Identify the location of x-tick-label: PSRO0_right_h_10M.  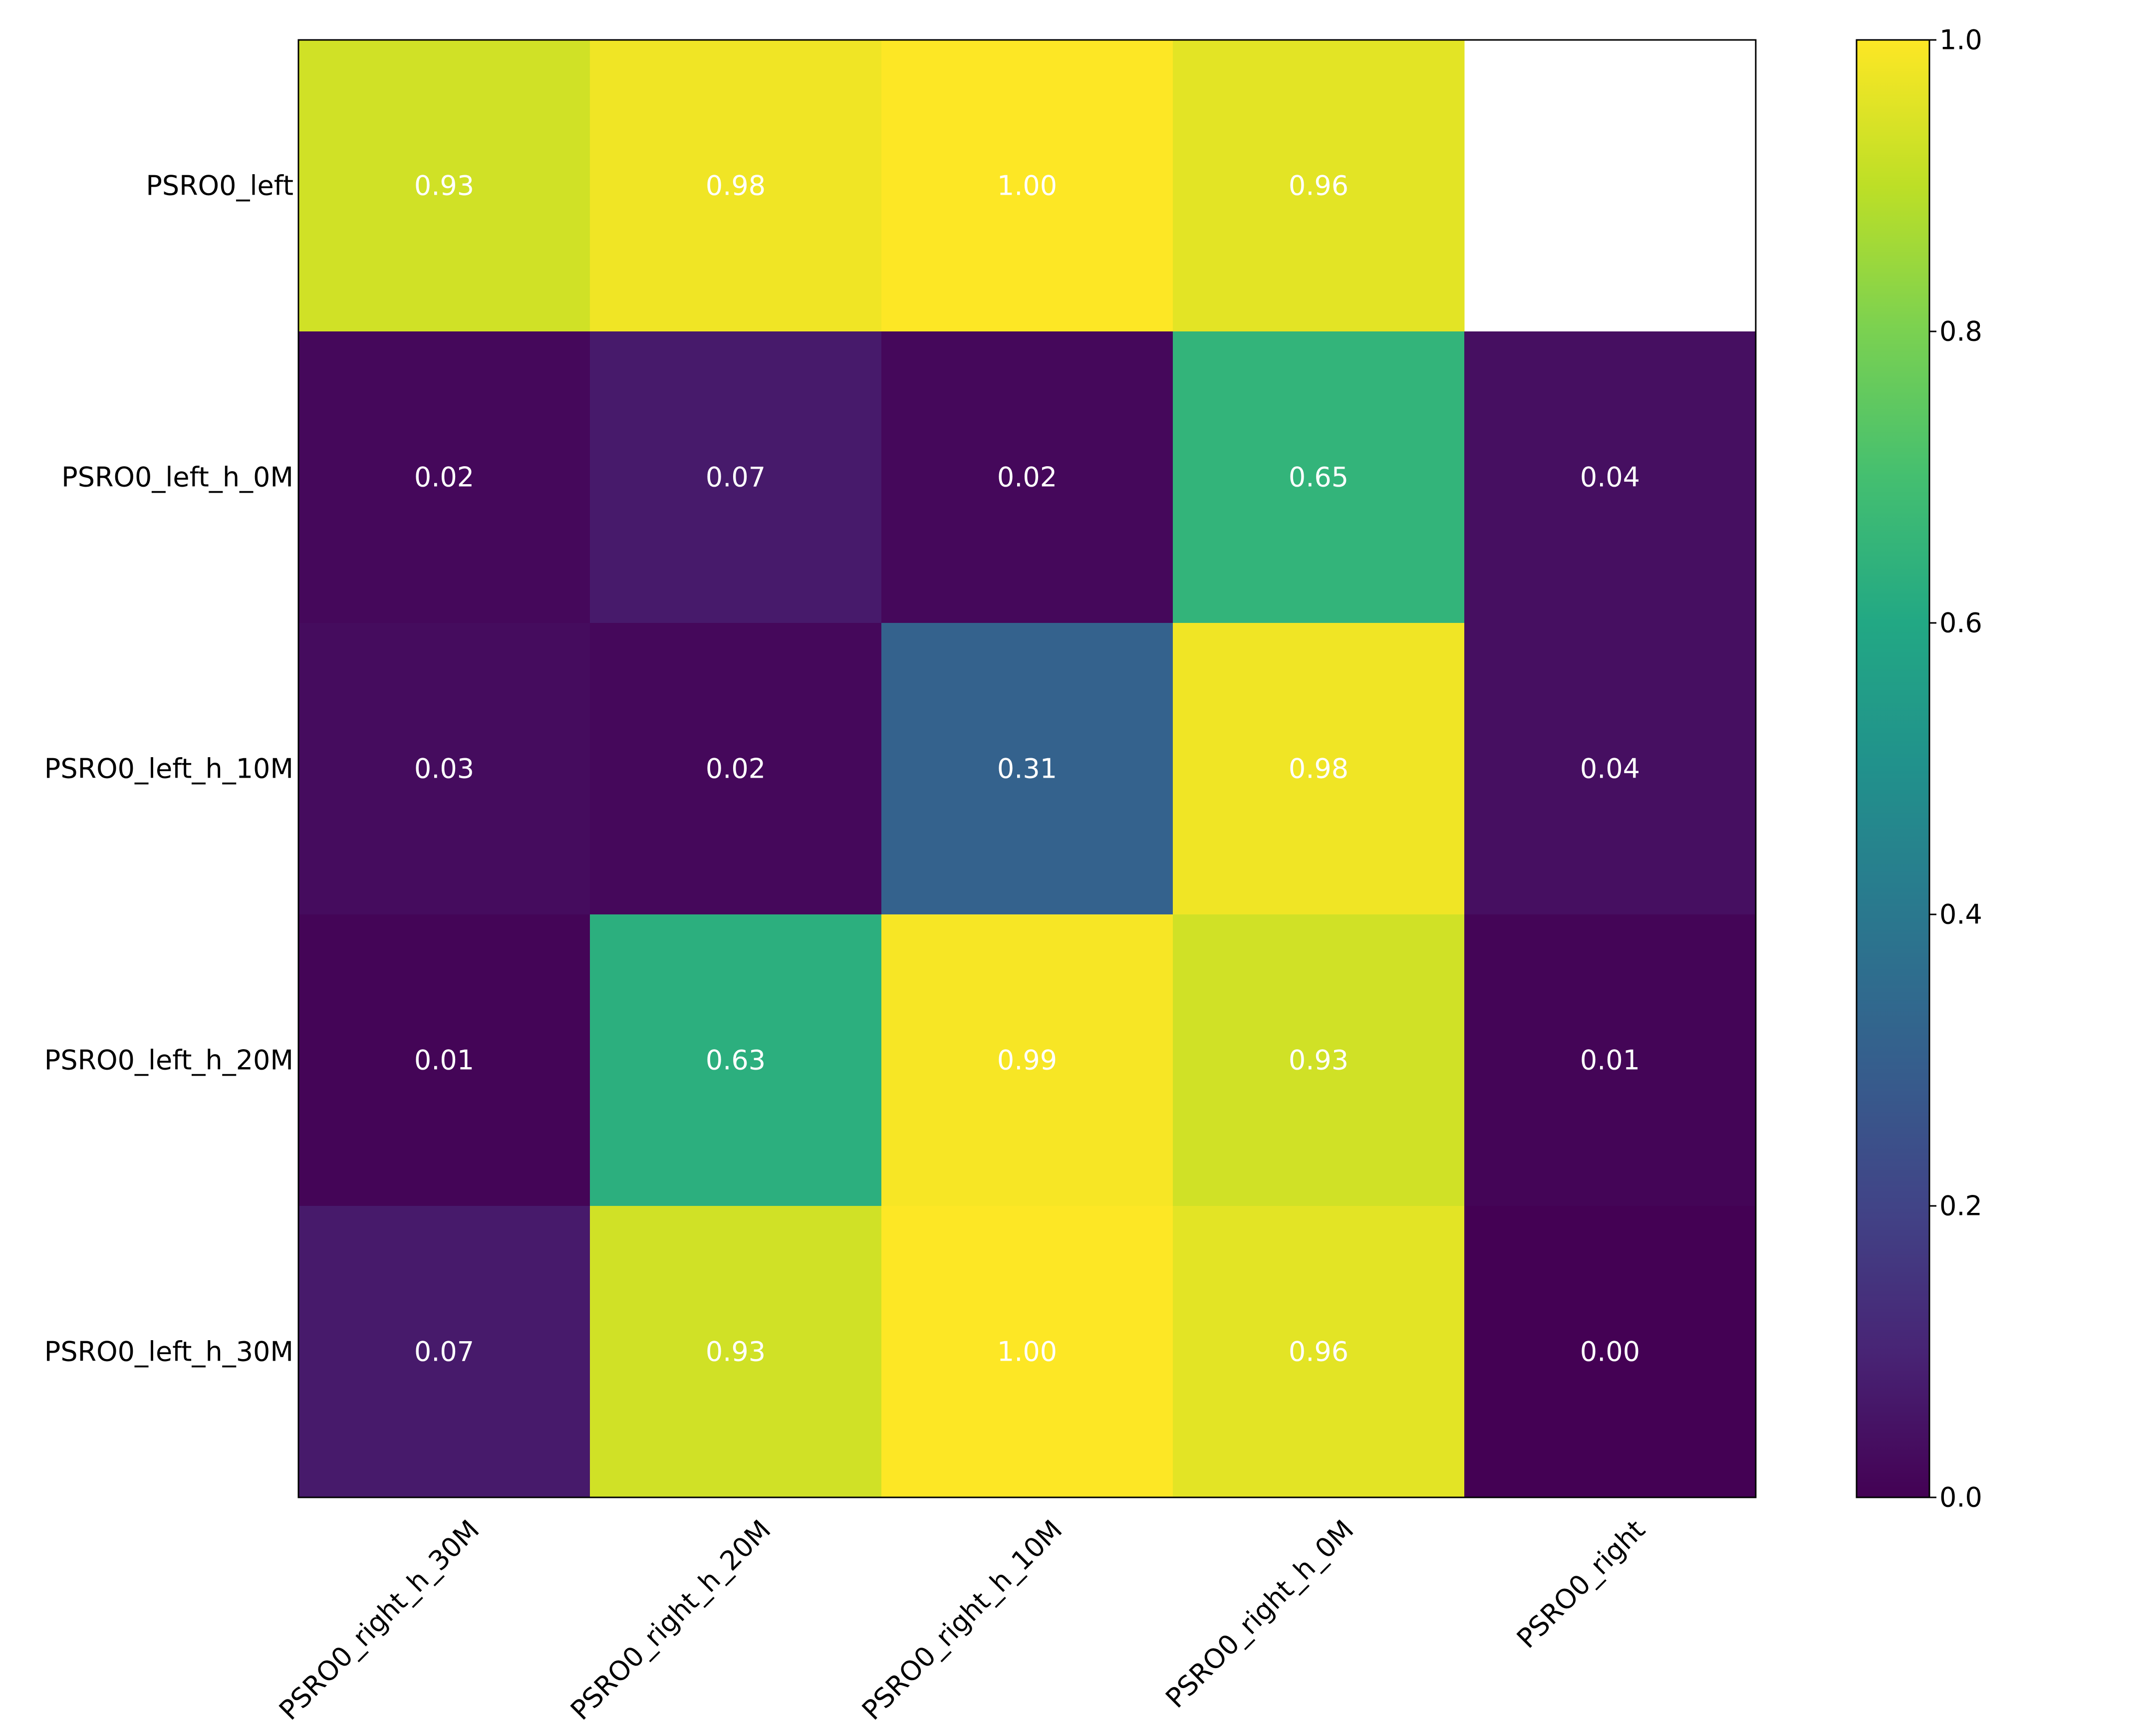
(962, 1619).